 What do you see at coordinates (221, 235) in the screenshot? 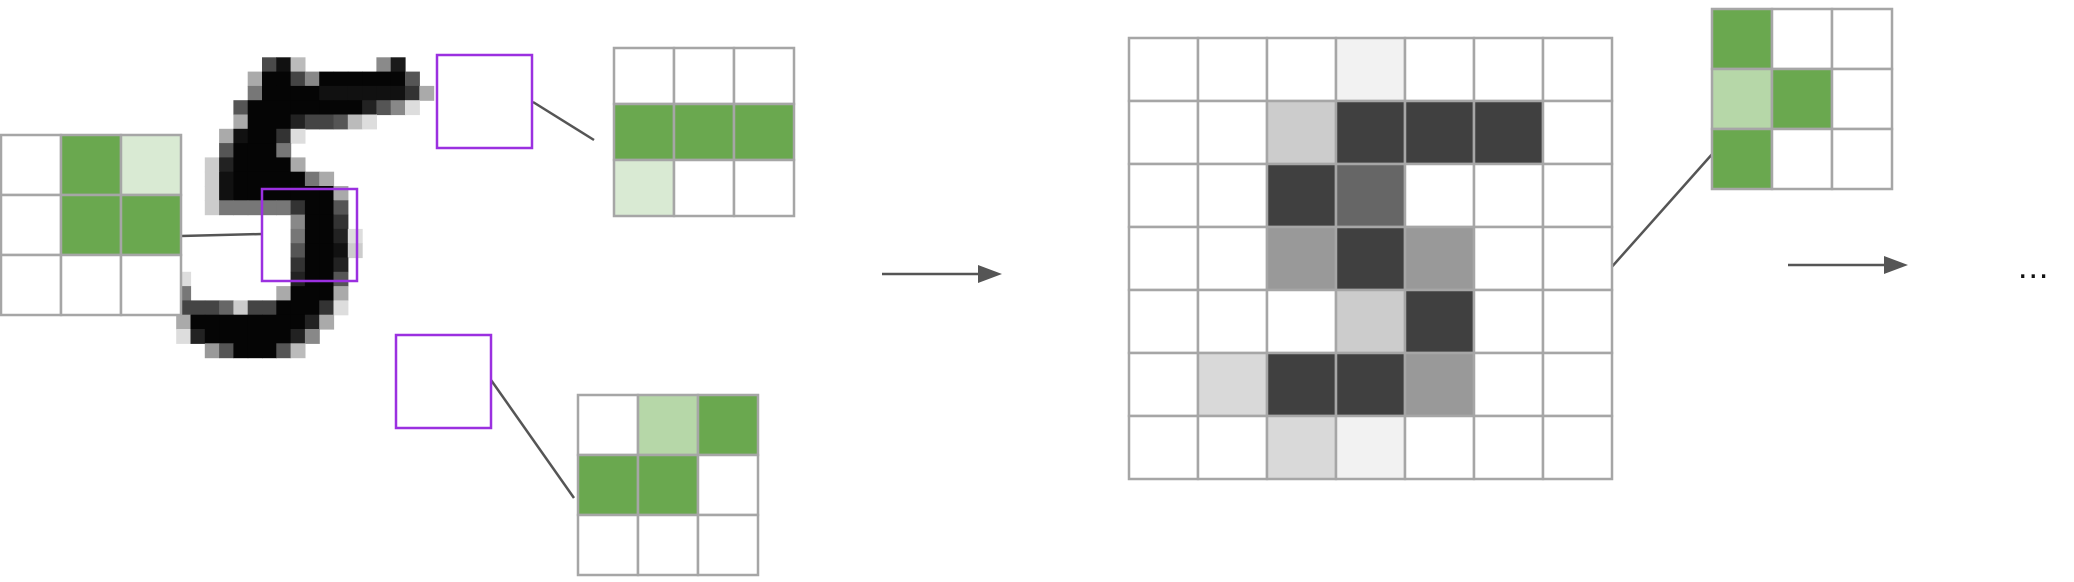
I see `connector-line` at bounding box center [221, 235].